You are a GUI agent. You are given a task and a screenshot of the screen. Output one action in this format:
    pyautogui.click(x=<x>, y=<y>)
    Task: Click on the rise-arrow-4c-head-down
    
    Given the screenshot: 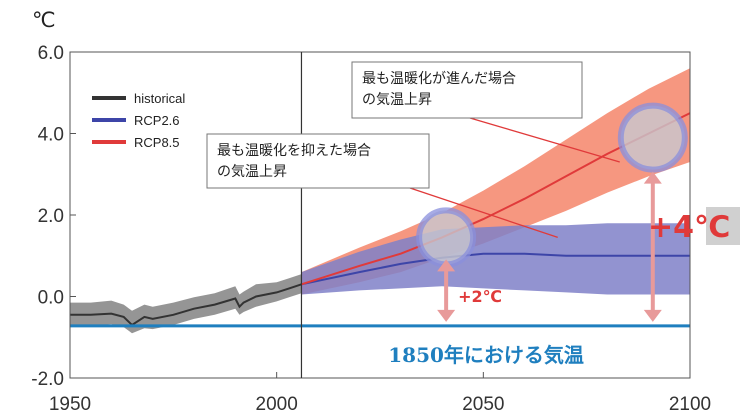 What is the action you would take?
    pyautogui.click(x=652, y=315)
    